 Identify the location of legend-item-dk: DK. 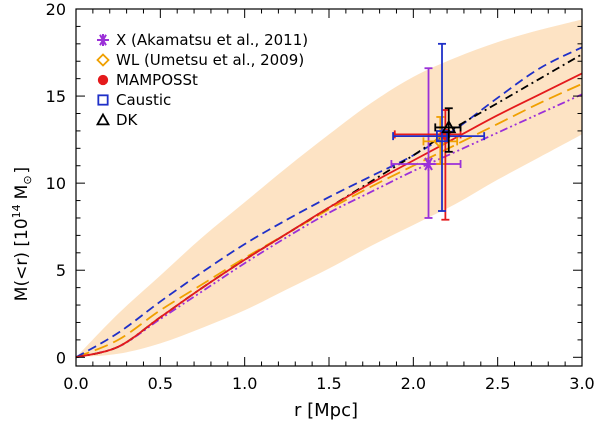
(117, 120).